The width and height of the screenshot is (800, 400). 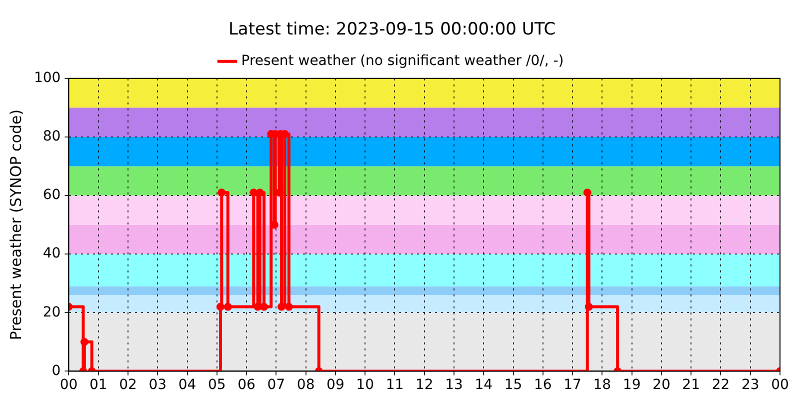 What do you see at coordinates (51, 254) in the screenshot?
I see `y-tick-label: 40` at bounding box center [51, 254].